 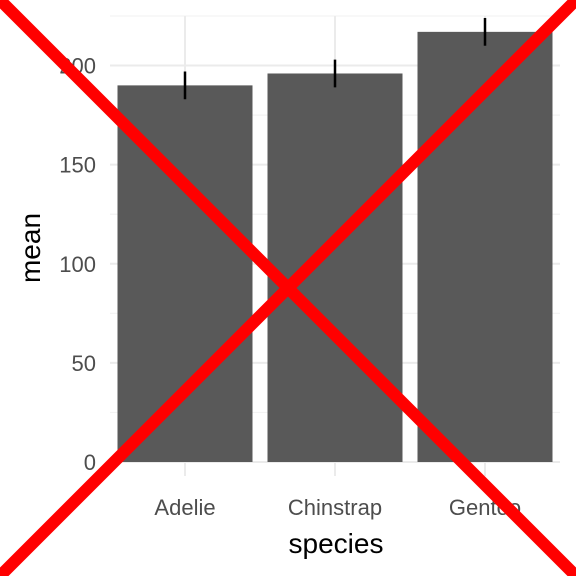 What do you see at coordinates (77, 165) in the screenshot?
I see `y-tick-label: 150` at bounding box center [77, 165].